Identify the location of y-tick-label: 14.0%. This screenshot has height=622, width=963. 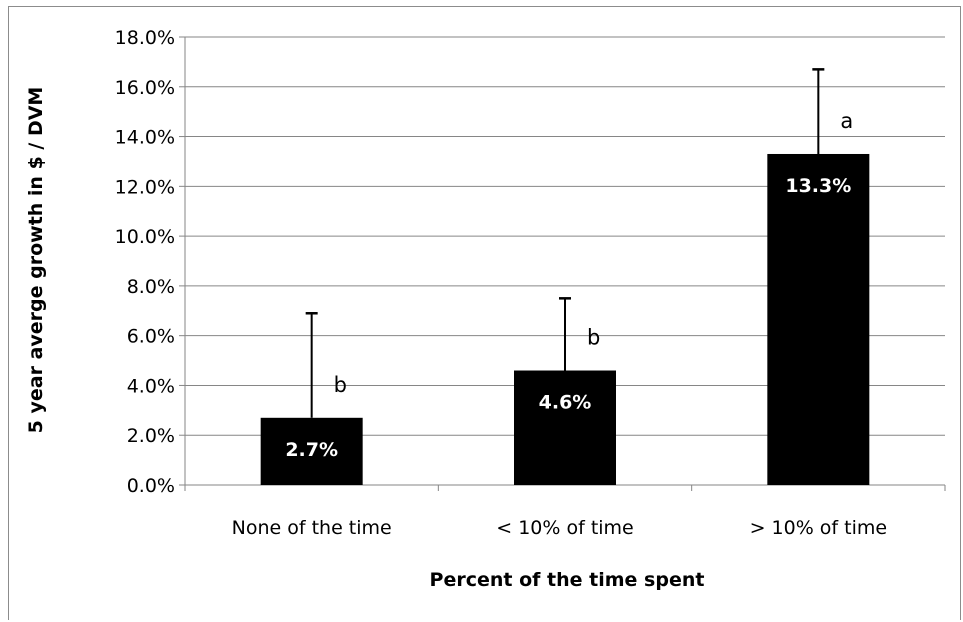
(145, 138).